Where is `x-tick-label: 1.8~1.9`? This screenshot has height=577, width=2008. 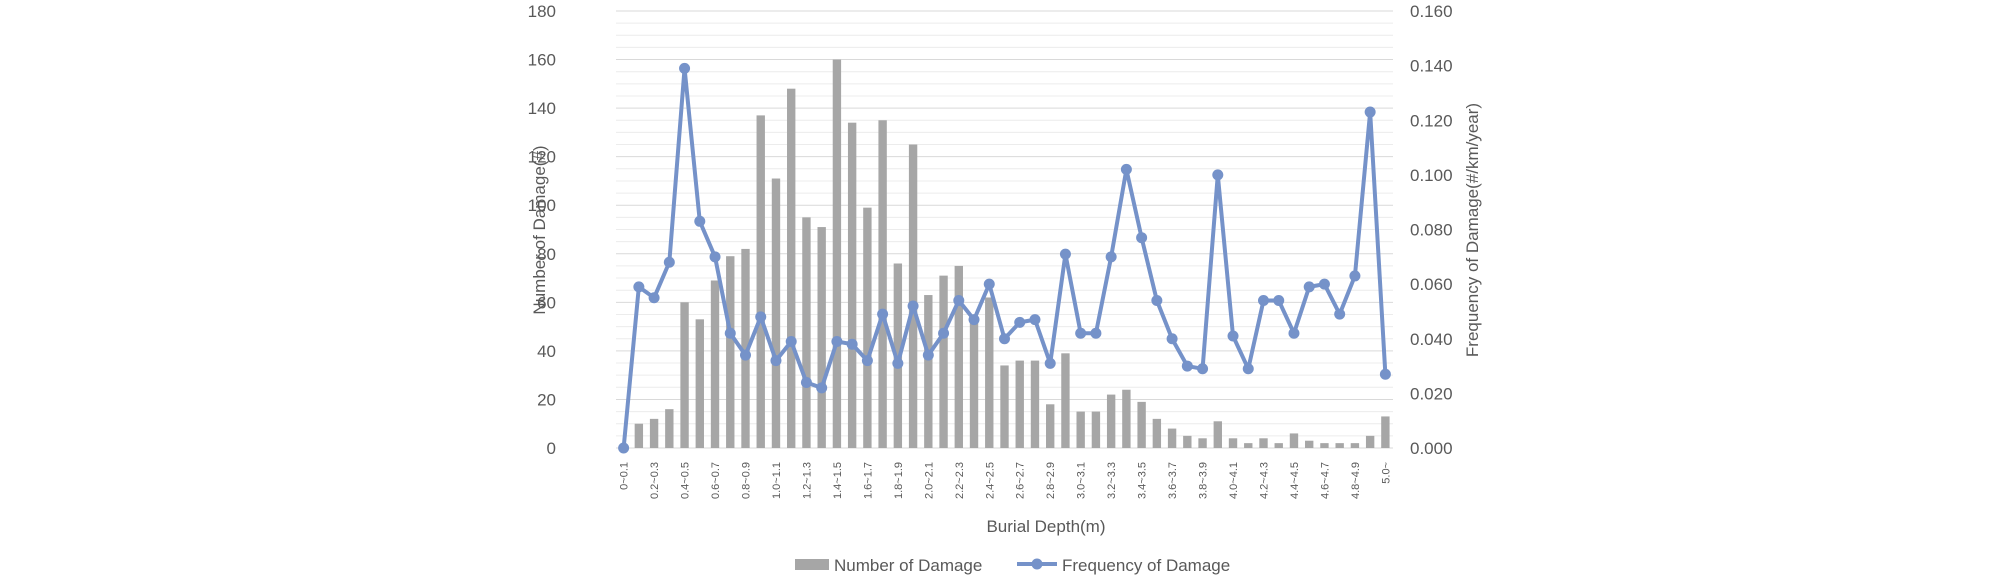
x-tick-label: 1.8~1.9 is located at coordinates (899, 480).